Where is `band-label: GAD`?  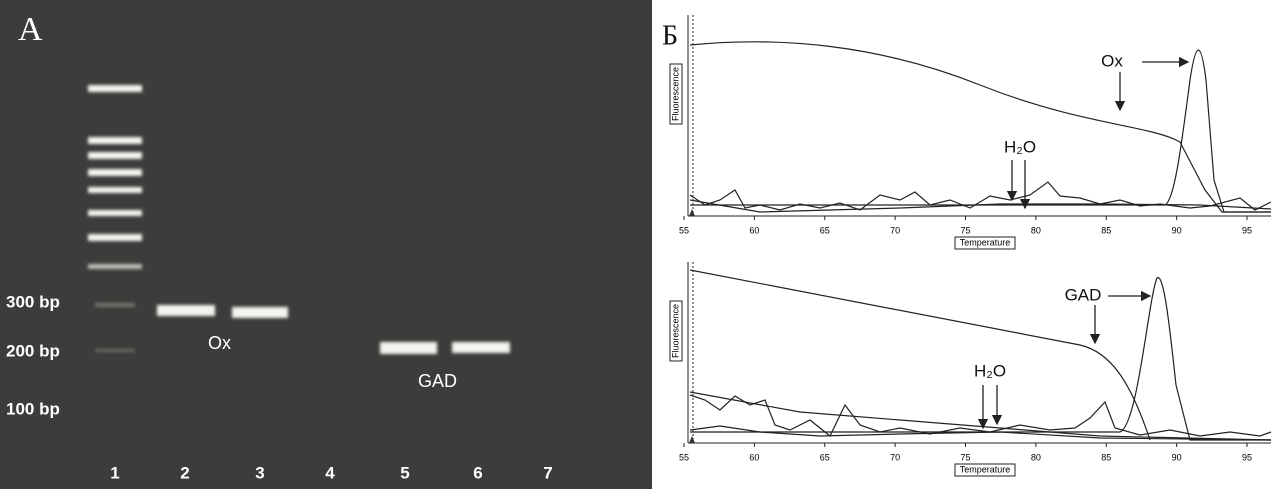
band-label: GAD is located at coordinates (437, 381).